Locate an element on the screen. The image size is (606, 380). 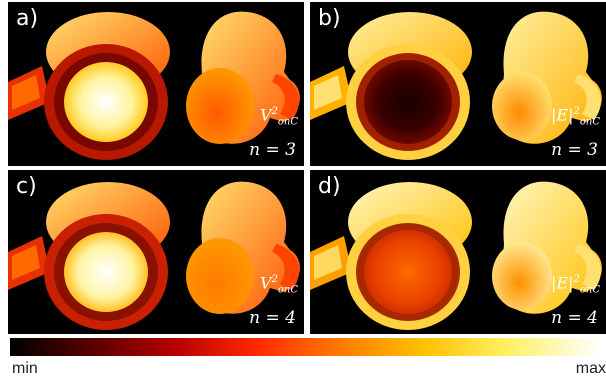
panel-c-label: c) is located at coordinates (26, 186).